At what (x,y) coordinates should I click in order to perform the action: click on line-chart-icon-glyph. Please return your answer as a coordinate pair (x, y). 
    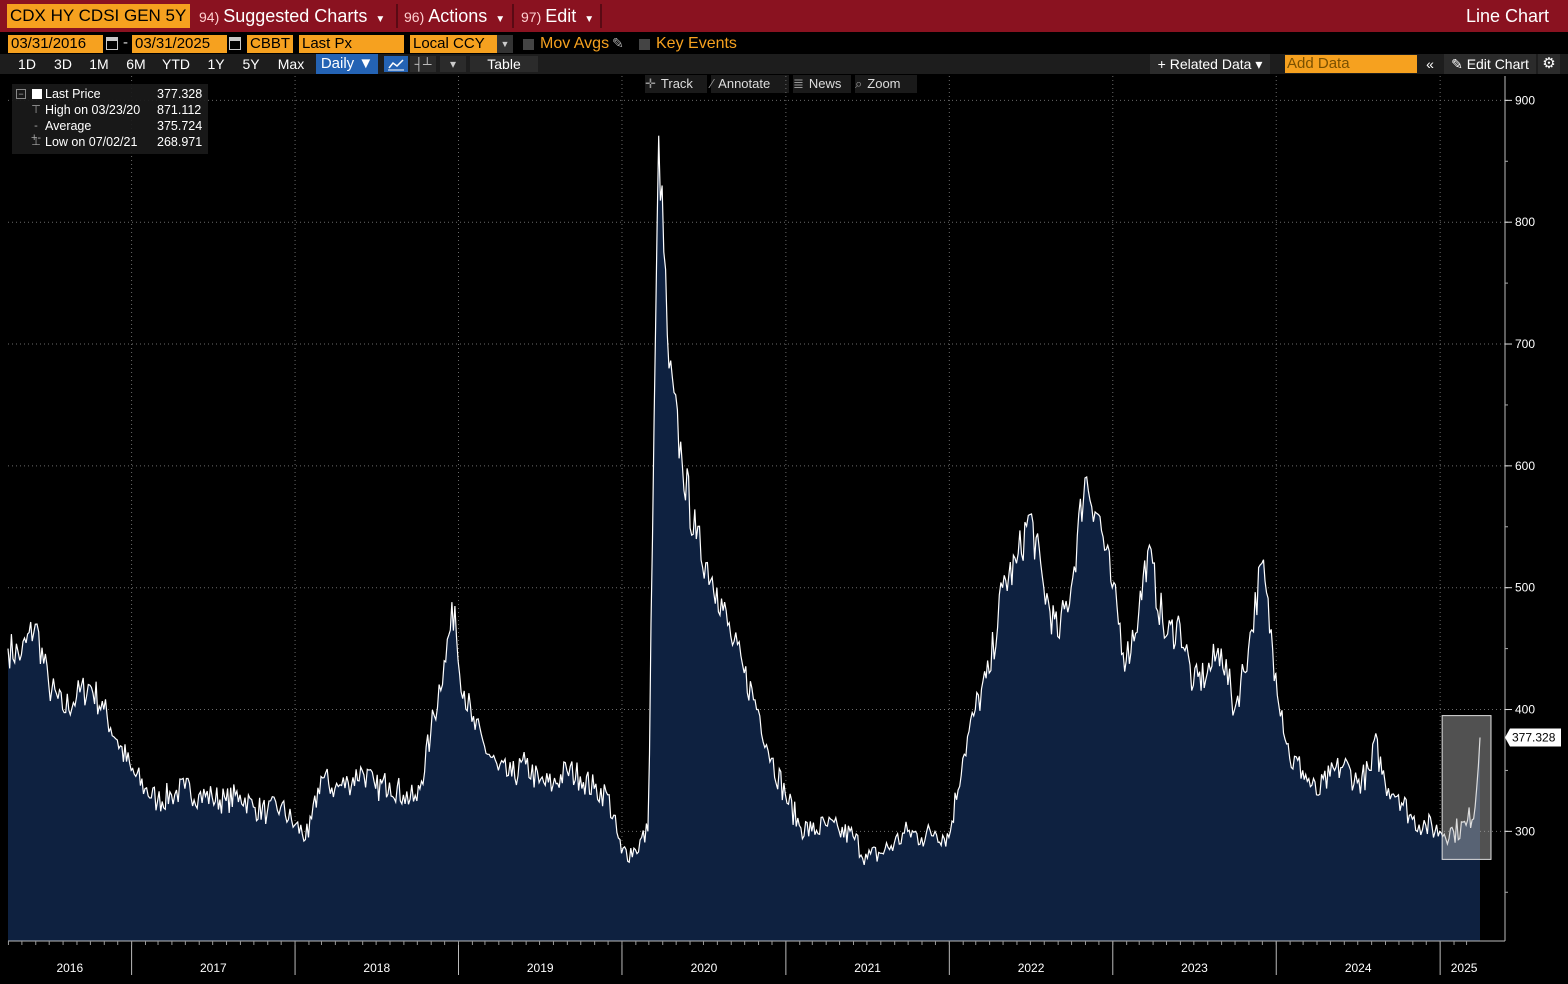
    Looking at the image, I should click on (396, 65).